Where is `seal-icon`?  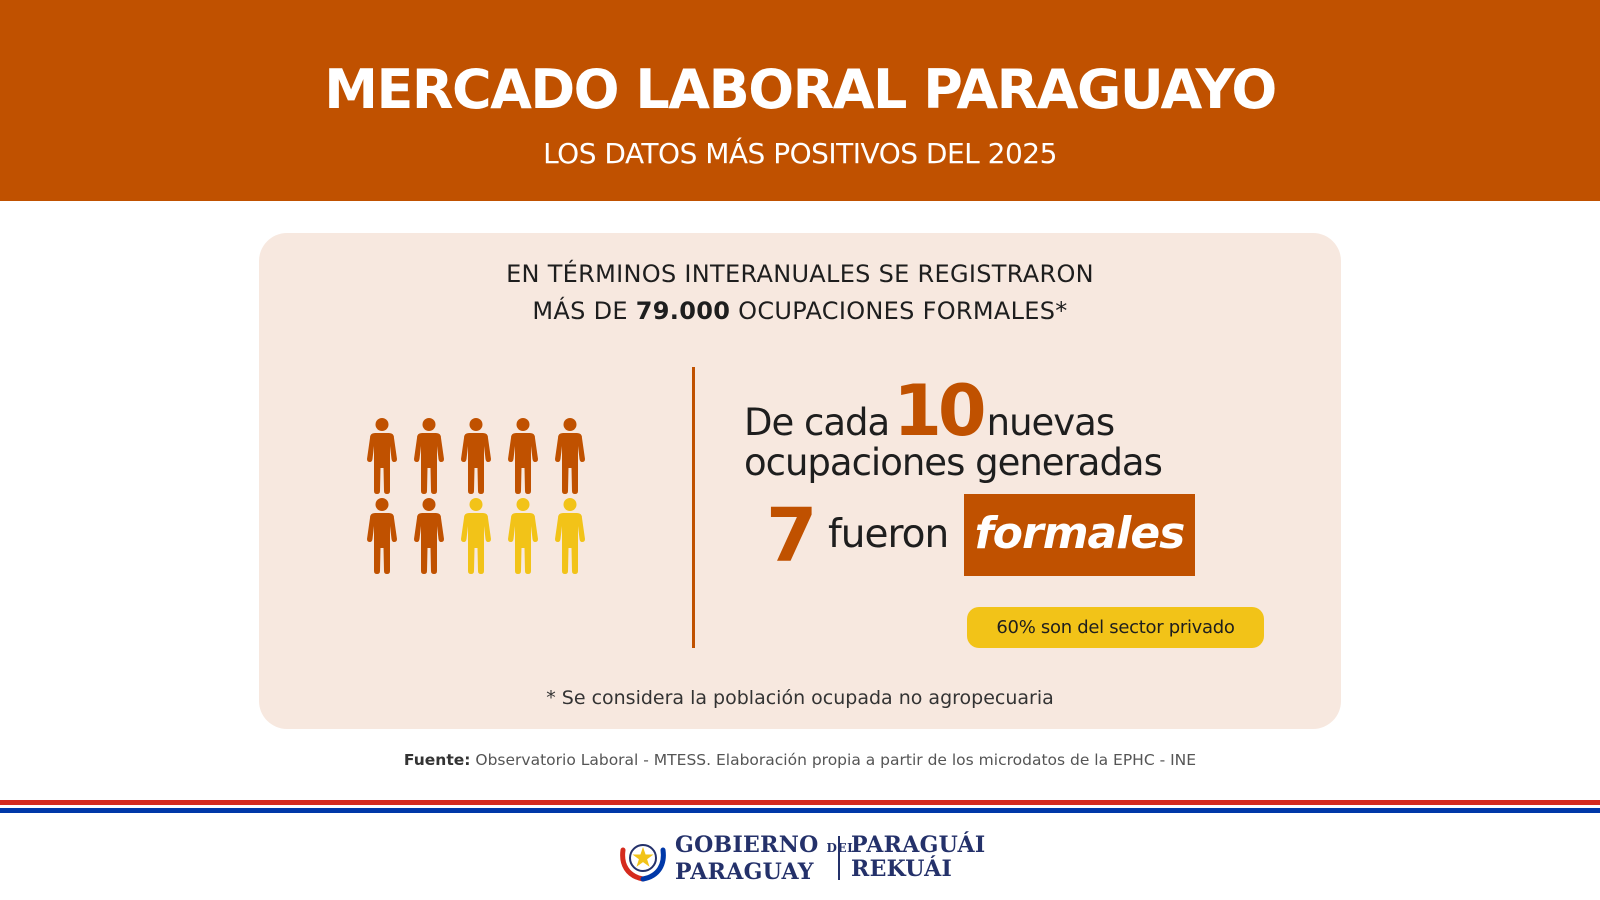 seal-icon is located at coordinates (643, 863).